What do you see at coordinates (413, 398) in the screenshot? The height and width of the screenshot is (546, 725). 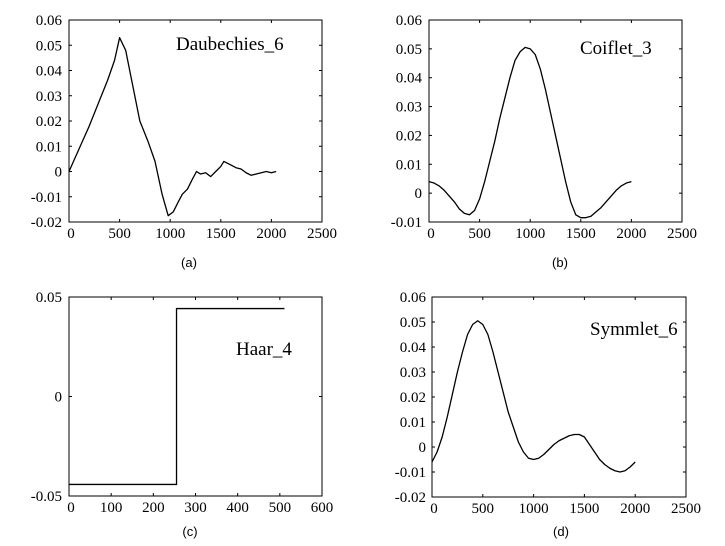 I see `panel-d-y-tick-label: 0.02` at bounding box center [413, 398].